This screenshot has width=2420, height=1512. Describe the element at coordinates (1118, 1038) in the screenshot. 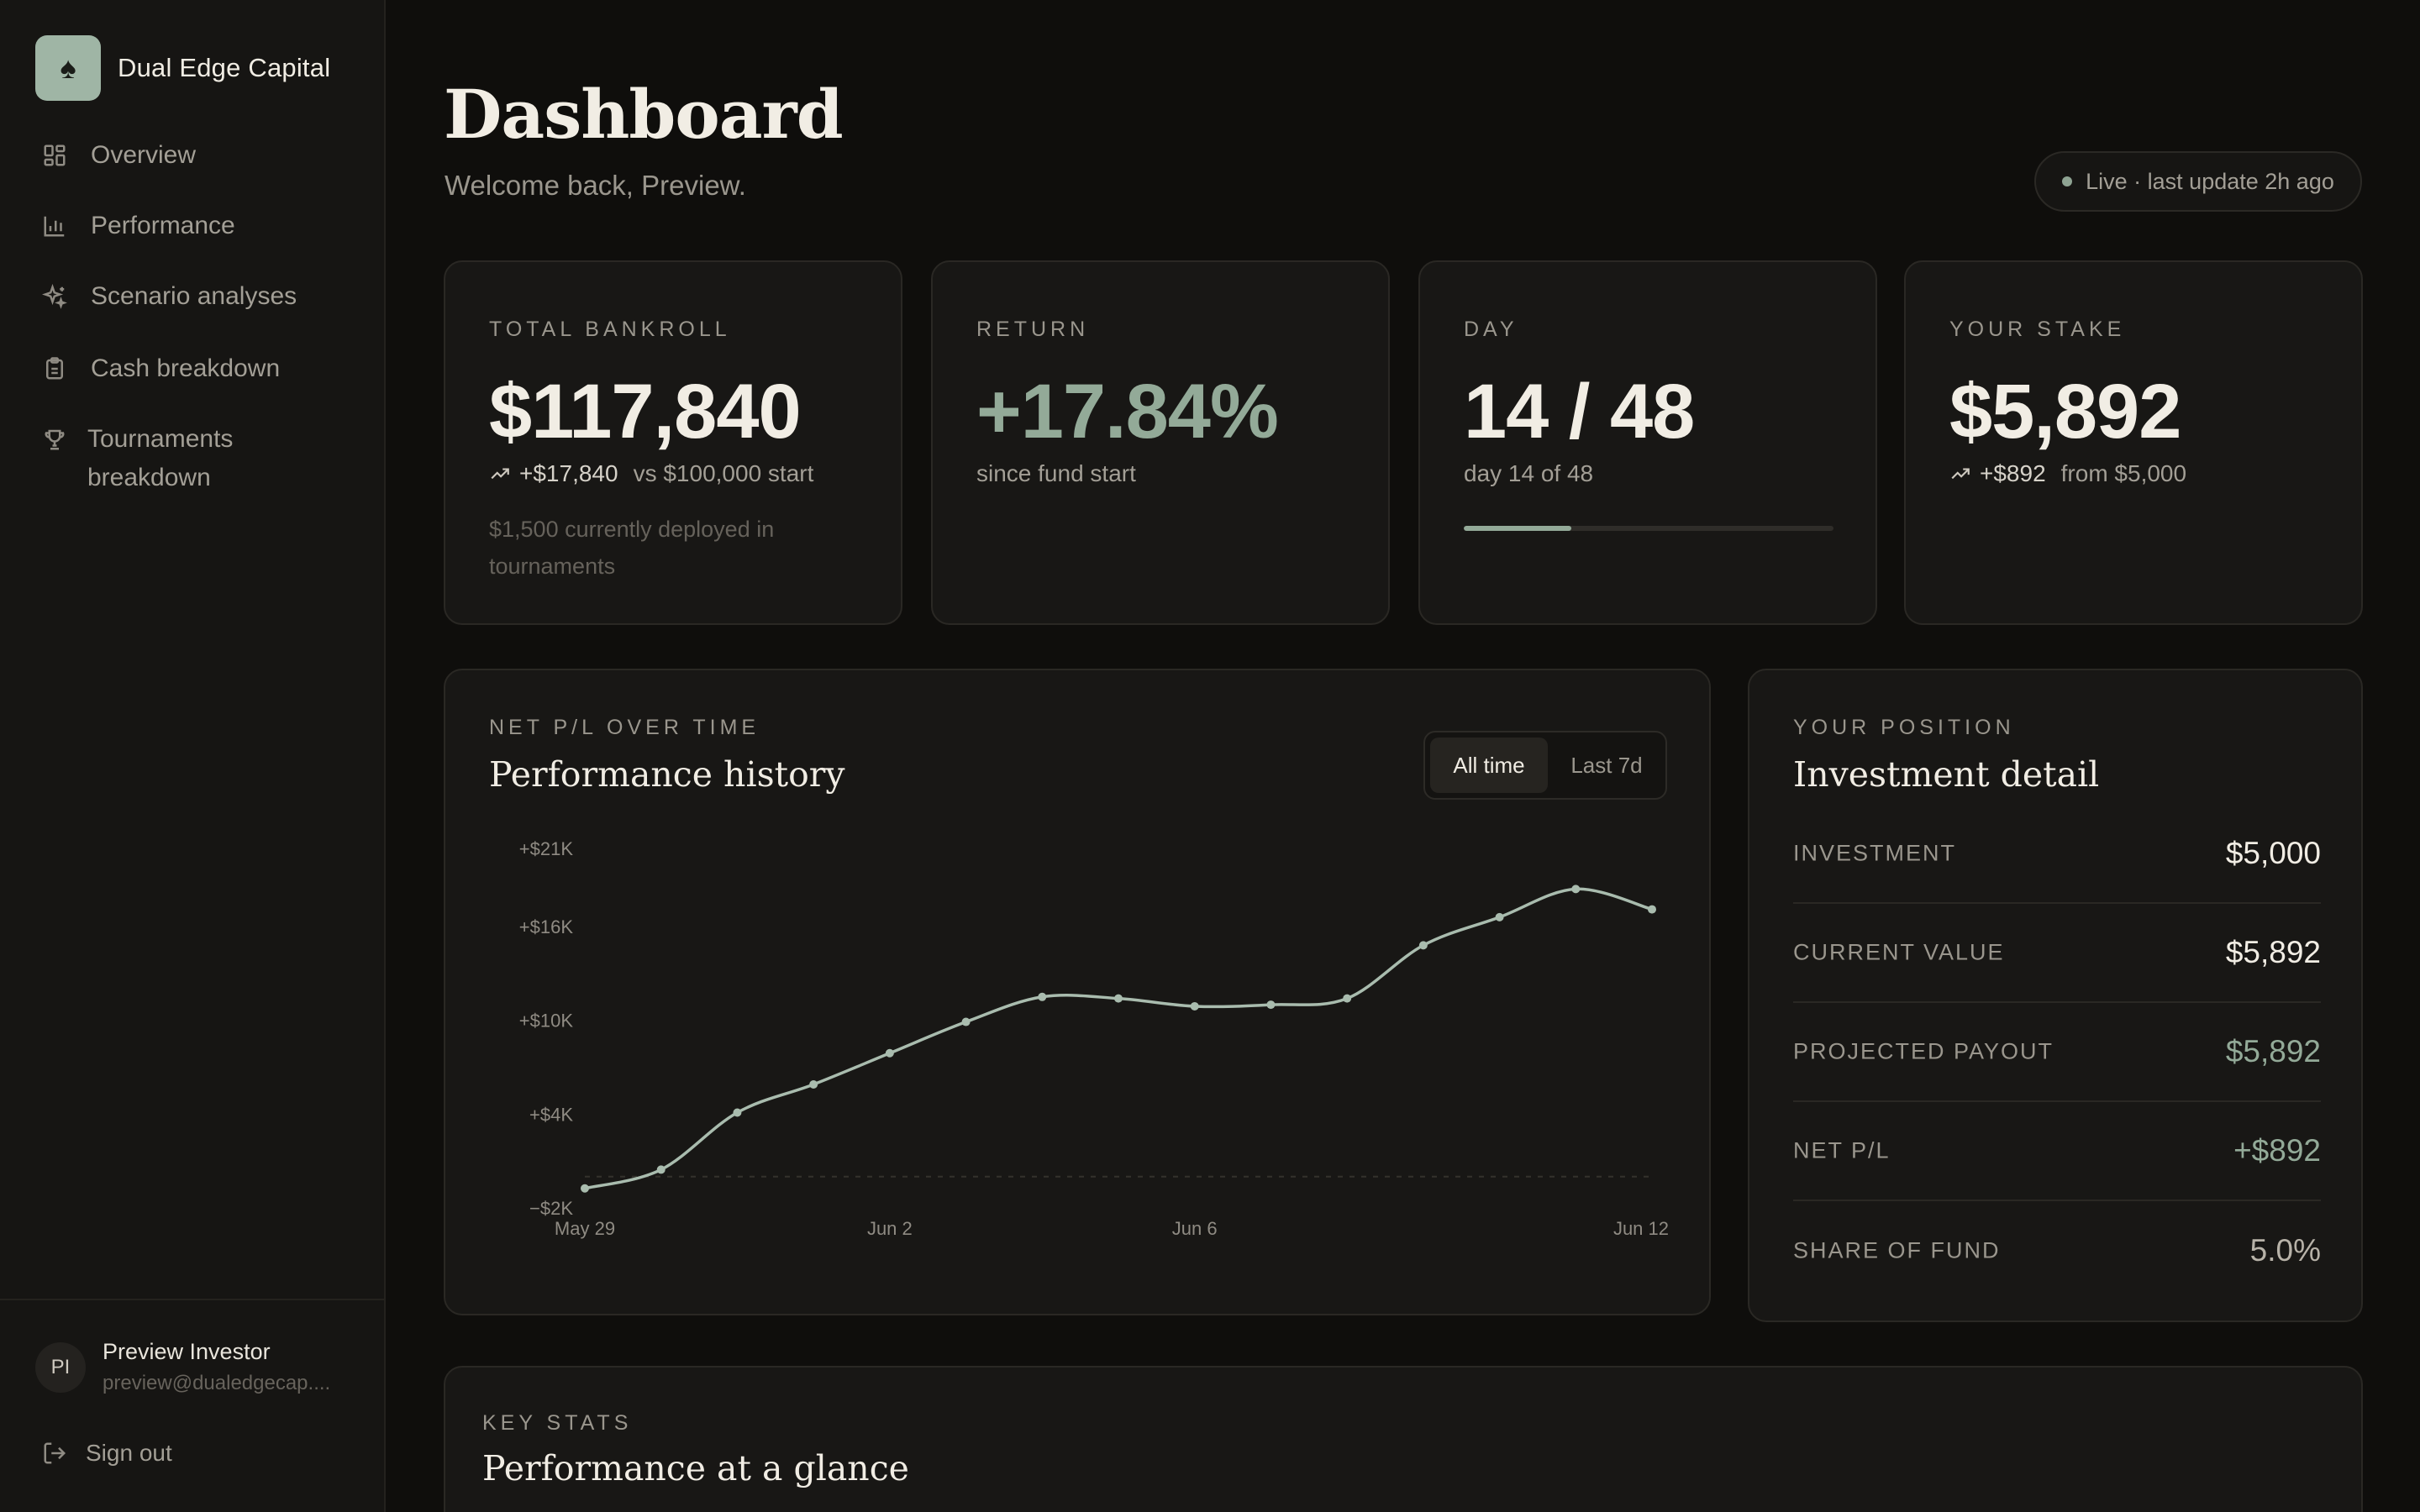

I see `series-line` at that location.